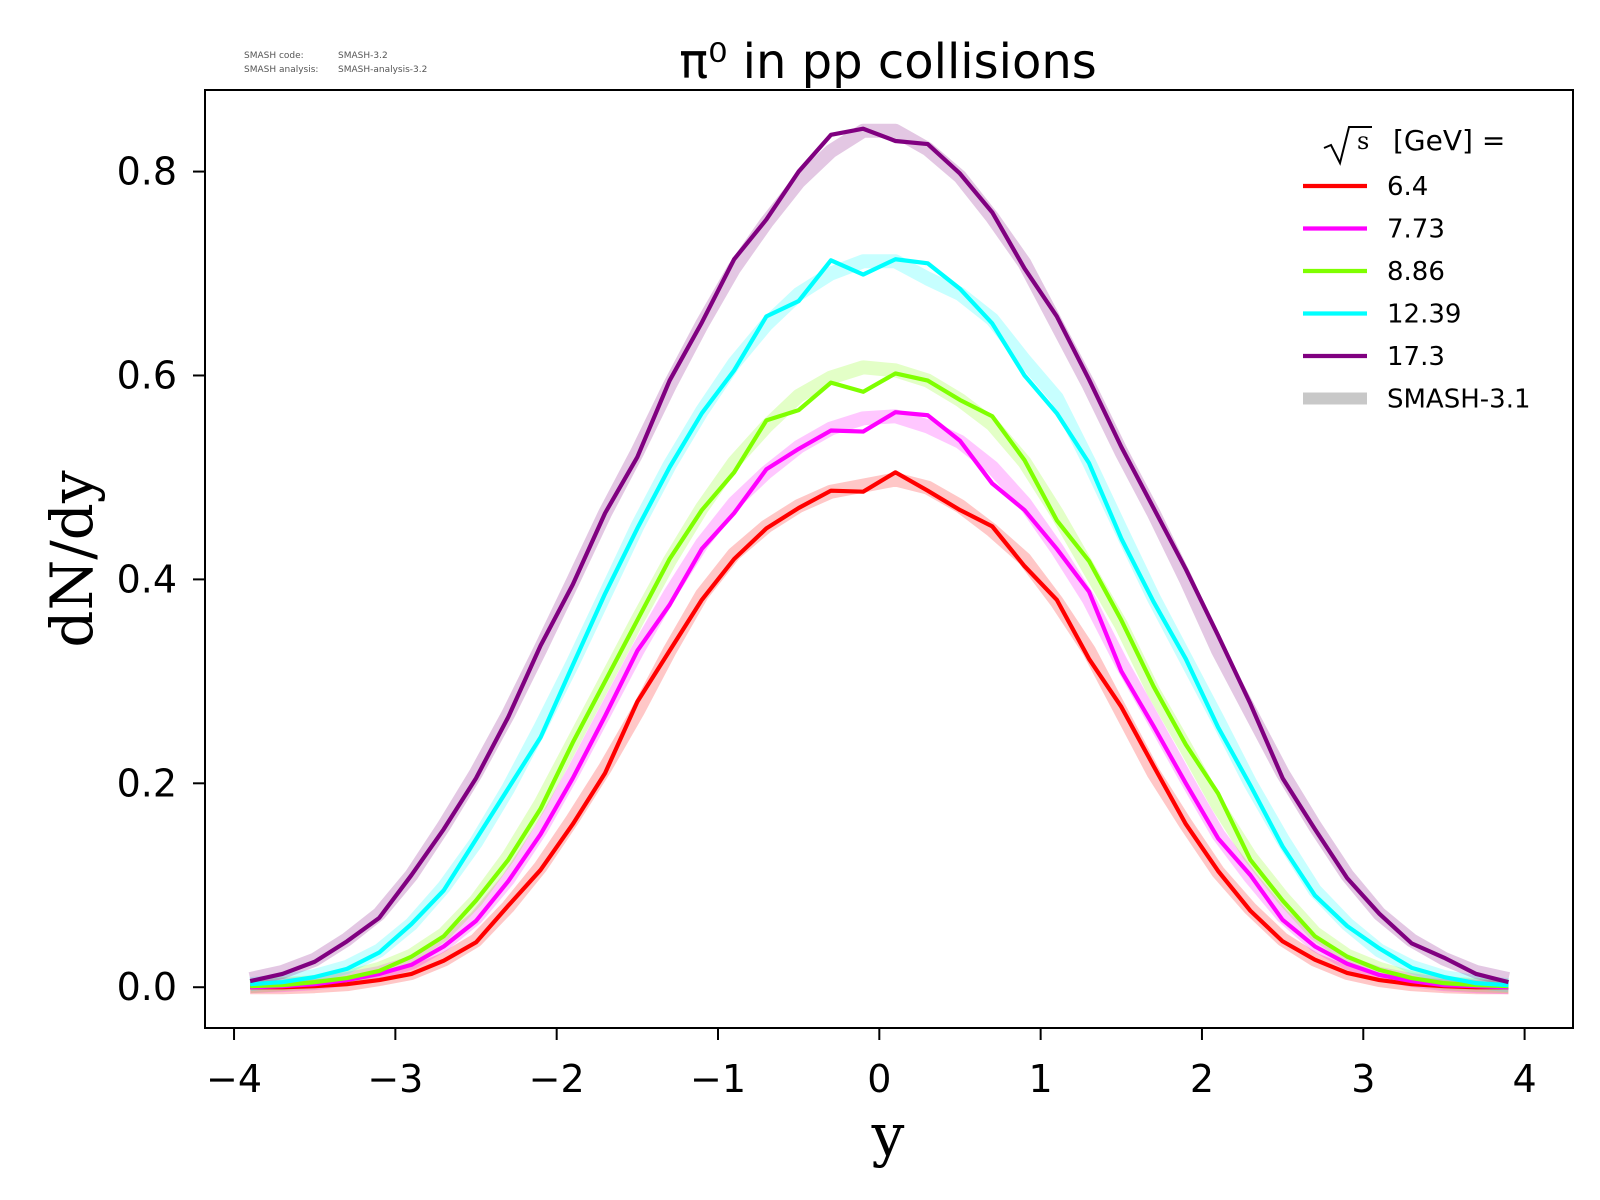  I want to click on legend-label-8-86: 8.86, so click(1416, 272).